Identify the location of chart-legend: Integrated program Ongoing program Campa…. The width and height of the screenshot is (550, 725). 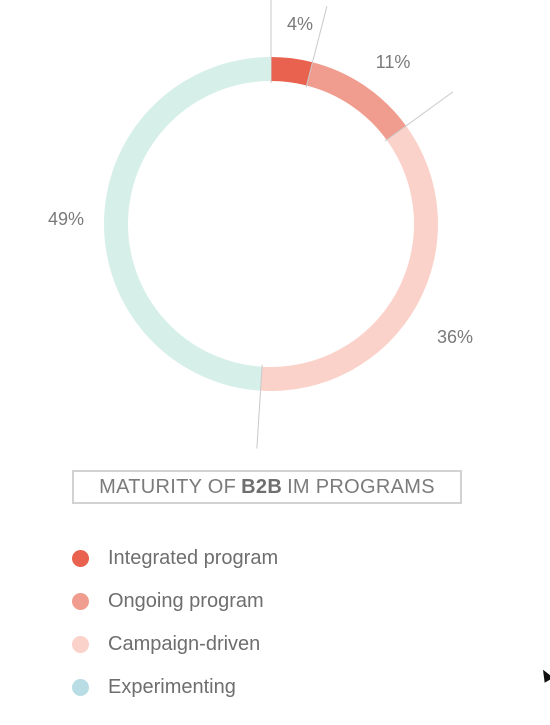
(175, 623).